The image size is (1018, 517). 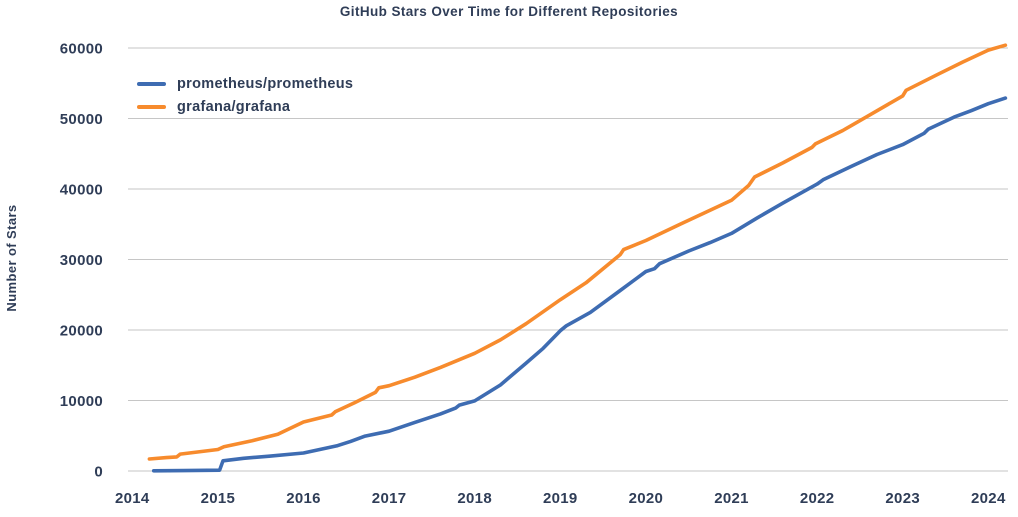 I want to click on x-tick-label: 2022, so click(x=817, y=498).